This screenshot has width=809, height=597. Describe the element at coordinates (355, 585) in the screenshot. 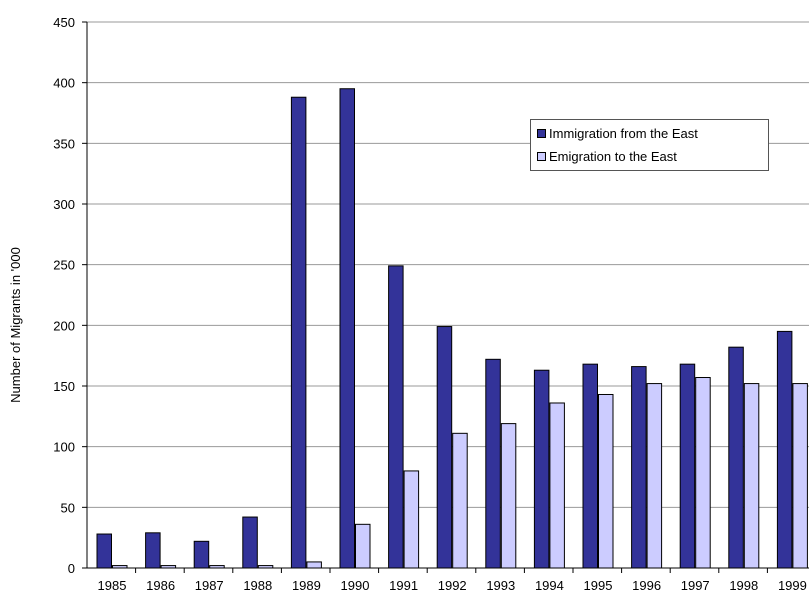

I see `x-tick-label: 1990` at that location.